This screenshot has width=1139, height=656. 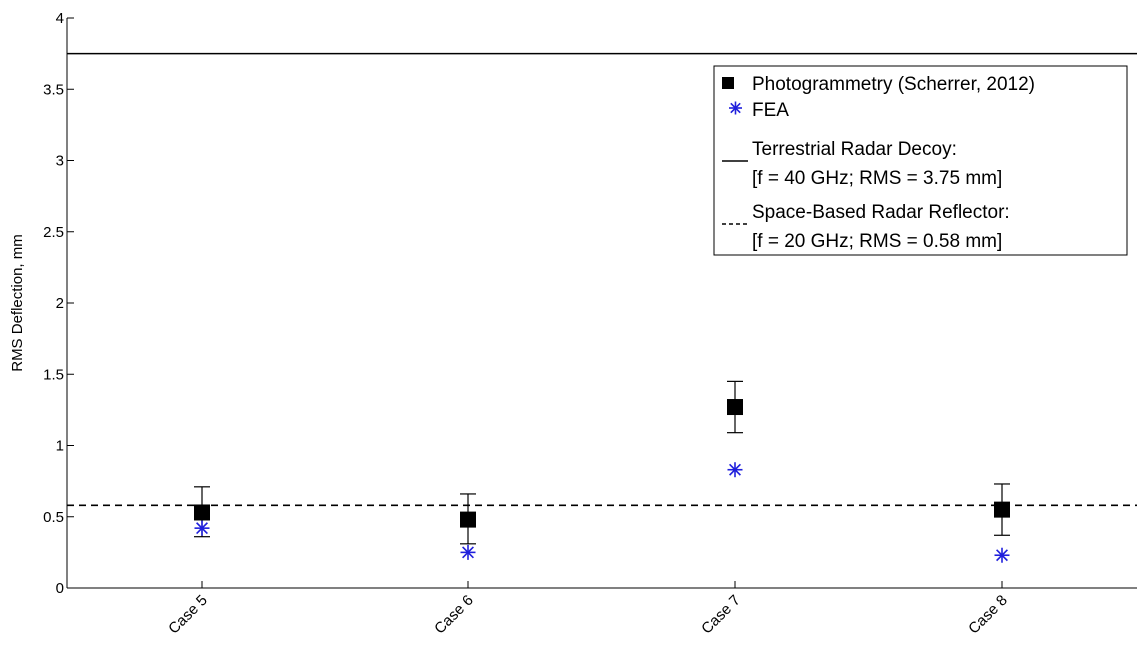 What do you see at coordinates (53, 374) in the screenshot?
I see `y-tick-label: 1.5` at bounding box center [53, 374].